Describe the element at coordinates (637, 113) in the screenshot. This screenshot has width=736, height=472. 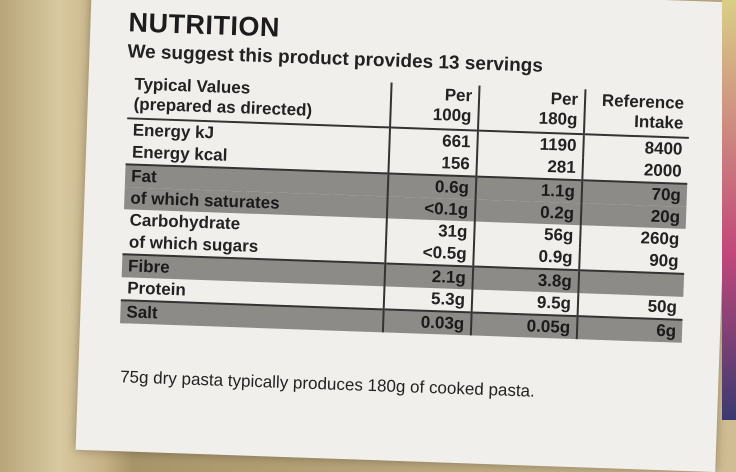
I see `column-header: Reference Intake` at that location.